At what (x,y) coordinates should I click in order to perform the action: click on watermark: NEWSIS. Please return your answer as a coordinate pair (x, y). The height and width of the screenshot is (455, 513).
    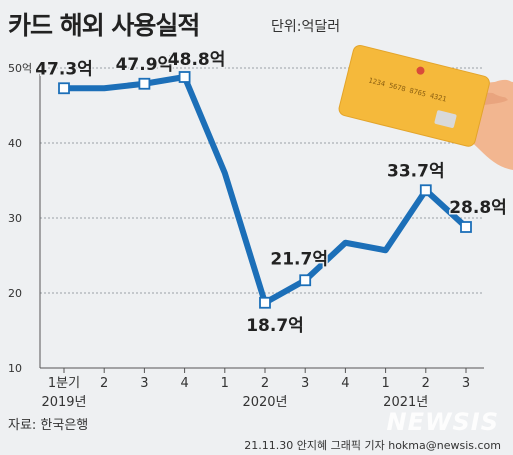
    Looking at the image, I should click on (442, 422).